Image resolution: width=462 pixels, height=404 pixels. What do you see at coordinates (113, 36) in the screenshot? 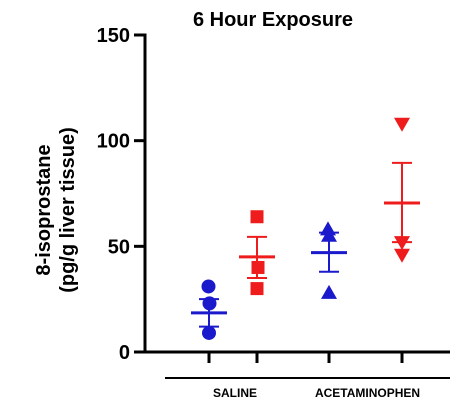
I see `y-tick-label: 150` at bounding box center [113, 36].